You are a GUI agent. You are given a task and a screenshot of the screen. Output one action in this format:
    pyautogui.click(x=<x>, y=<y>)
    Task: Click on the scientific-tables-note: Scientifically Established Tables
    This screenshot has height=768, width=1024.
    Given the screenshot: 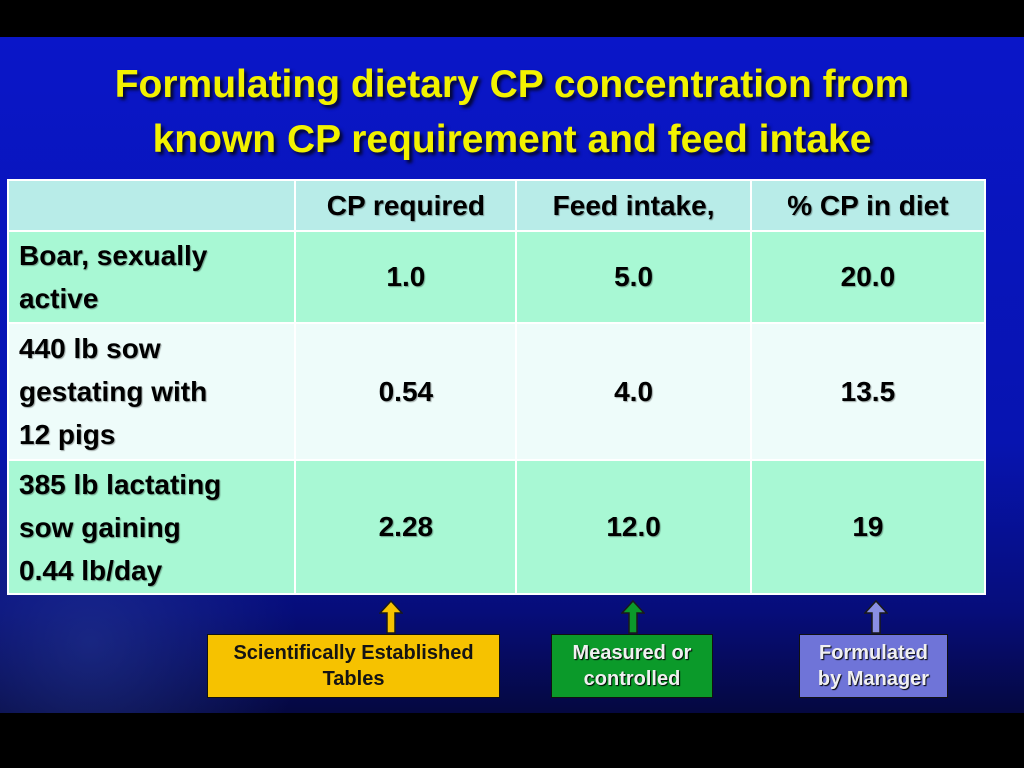 What is the action you would take?
    pyautogui.click(x=353, y=666)
    